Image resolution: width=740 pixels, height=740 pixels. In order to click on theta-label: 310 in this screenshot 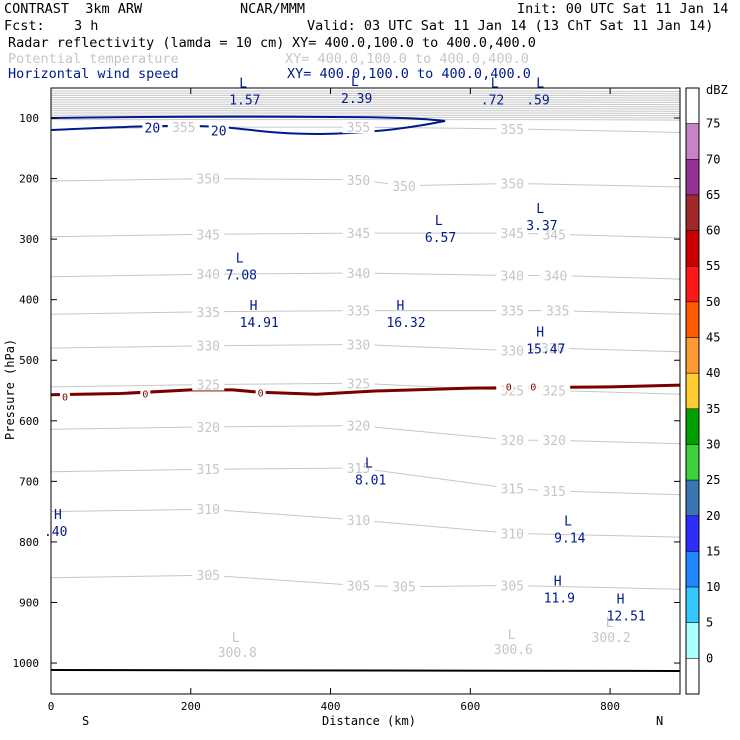, I will do `click(512, 534)`.